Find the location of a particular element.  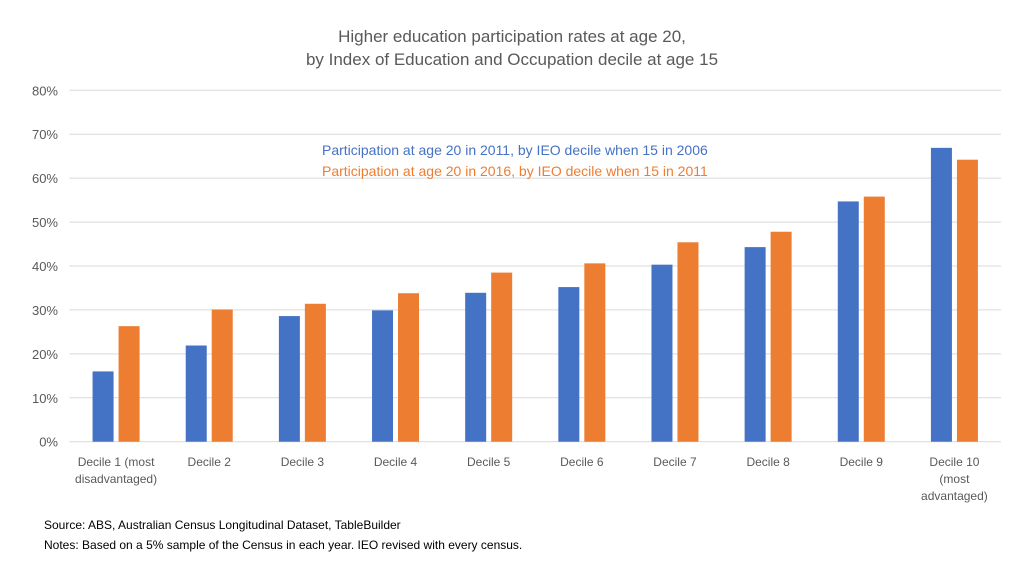

y-tick-label: 70% is located at coordinates (45, 134).